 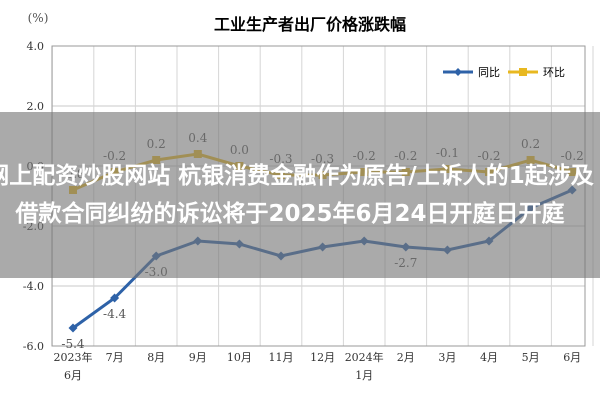 What do you see at coordinates (531, 357) in the screenshot?
I see `x-tick-label: 5月` at bounding box center [531, 357].